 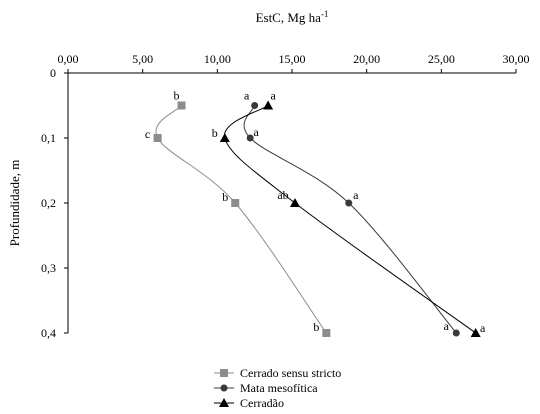 What do you see at coordinates (366, 59) in the screenshot?
I see `x-tick-label: 20,00` at bounding box center [366, 59].